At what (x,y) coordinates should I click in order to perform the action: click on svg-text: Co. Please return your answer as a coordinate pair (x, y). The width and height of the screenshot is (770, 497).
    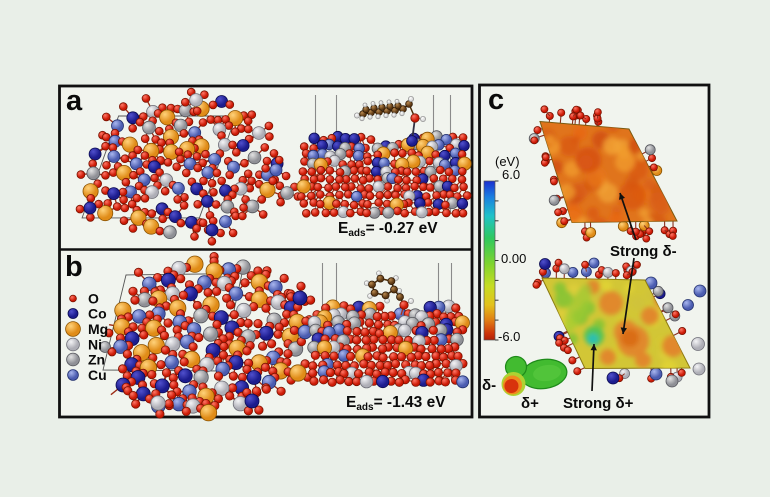
    Looking at the image, I should click on (97, 314).